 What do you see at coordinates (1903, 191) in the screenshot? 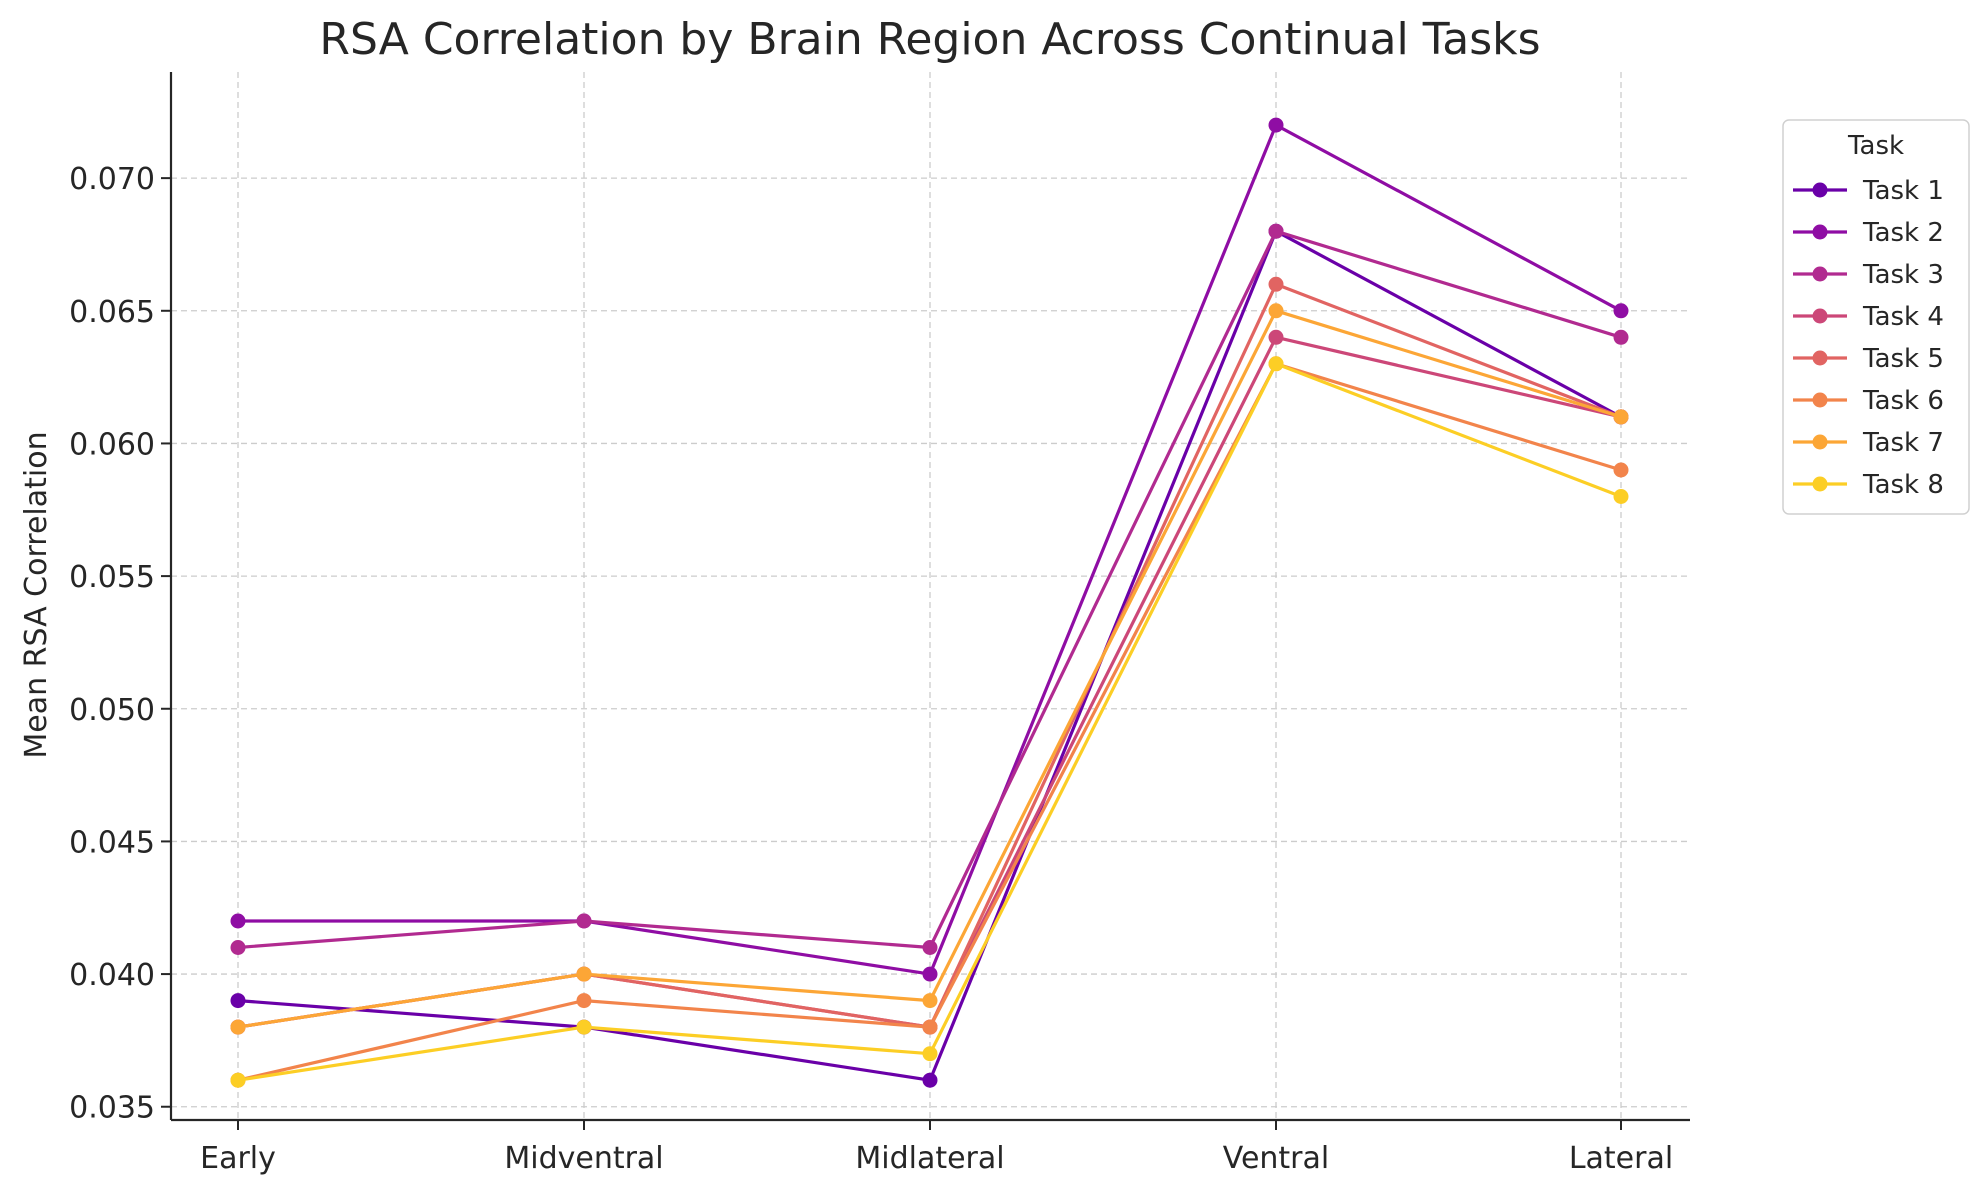
I see `legend-label: Task 1` at bounding box center [1903, 191].